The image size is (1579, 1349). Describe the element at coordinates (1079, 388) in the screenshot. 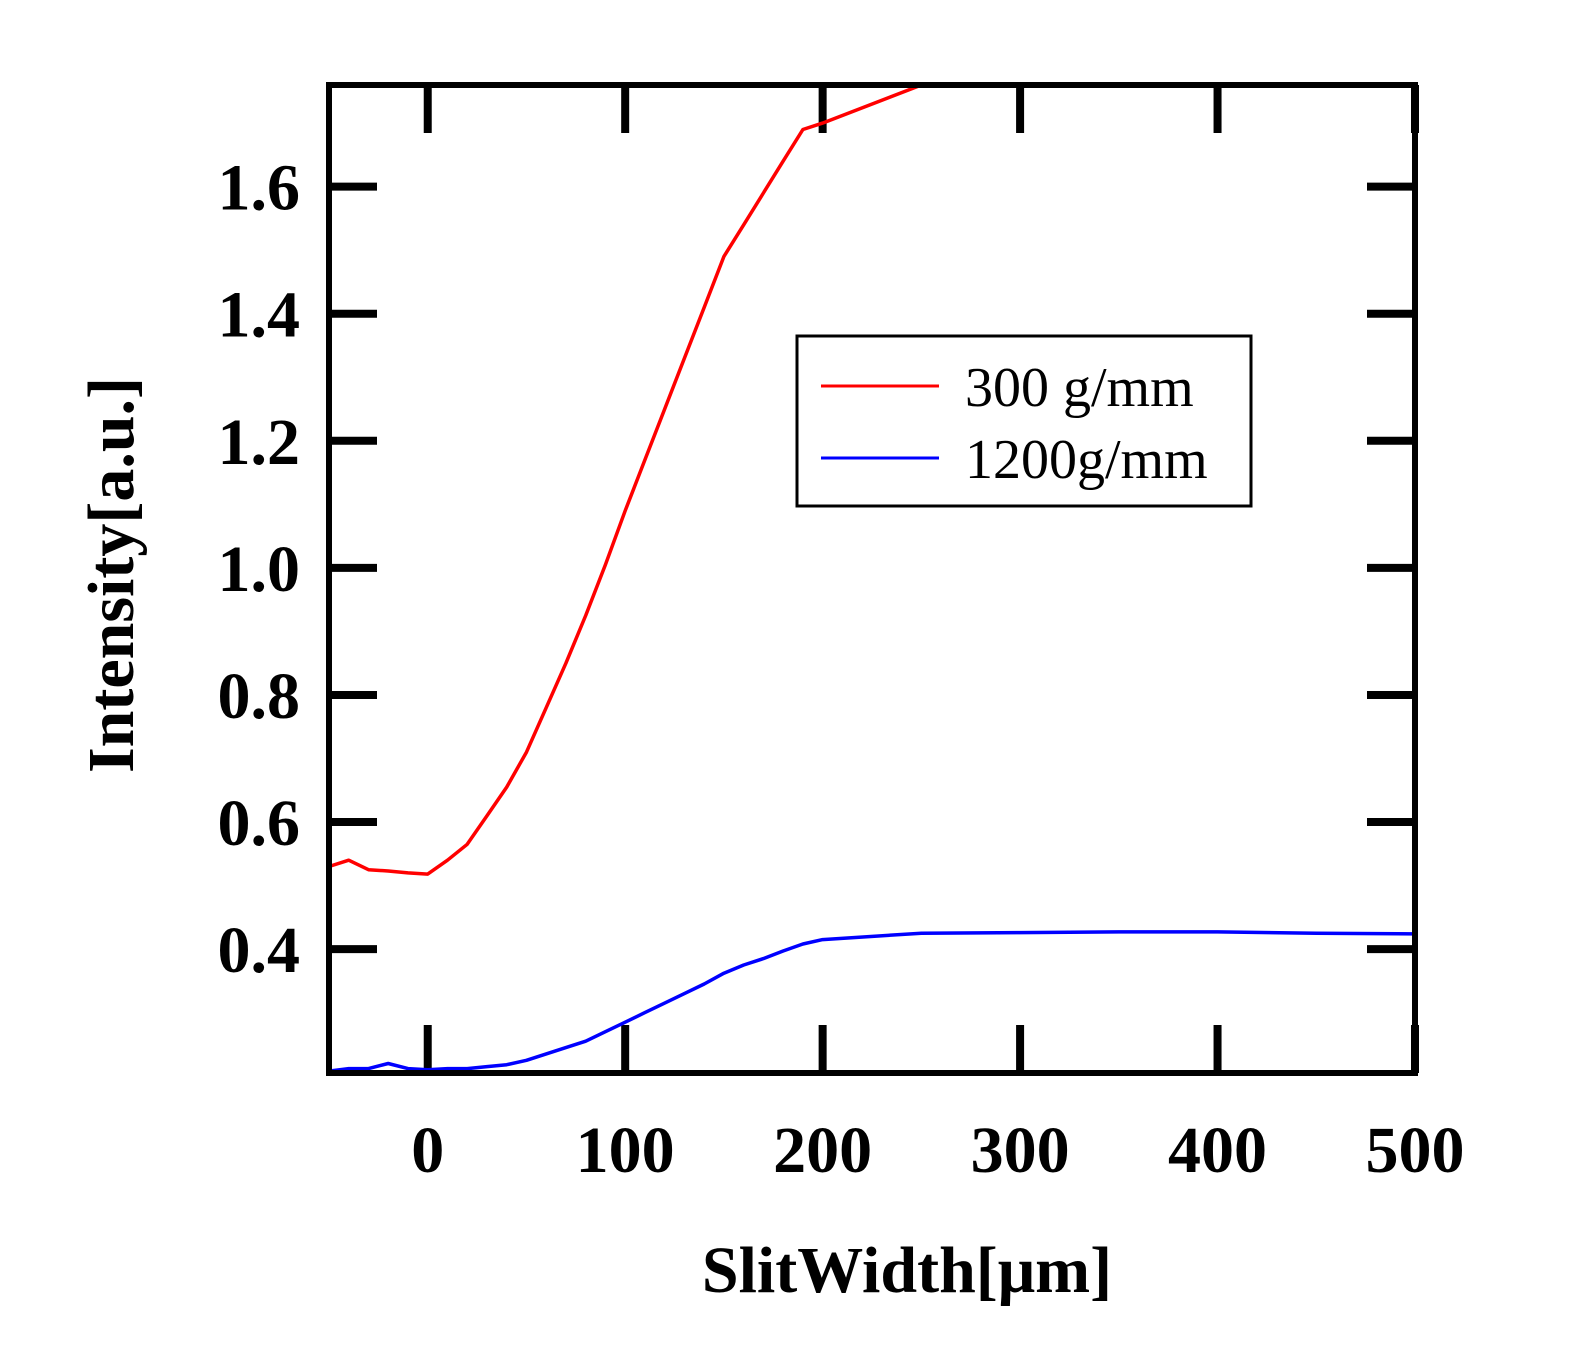

I see `legend-label-300: 300 g/mm` at that location.